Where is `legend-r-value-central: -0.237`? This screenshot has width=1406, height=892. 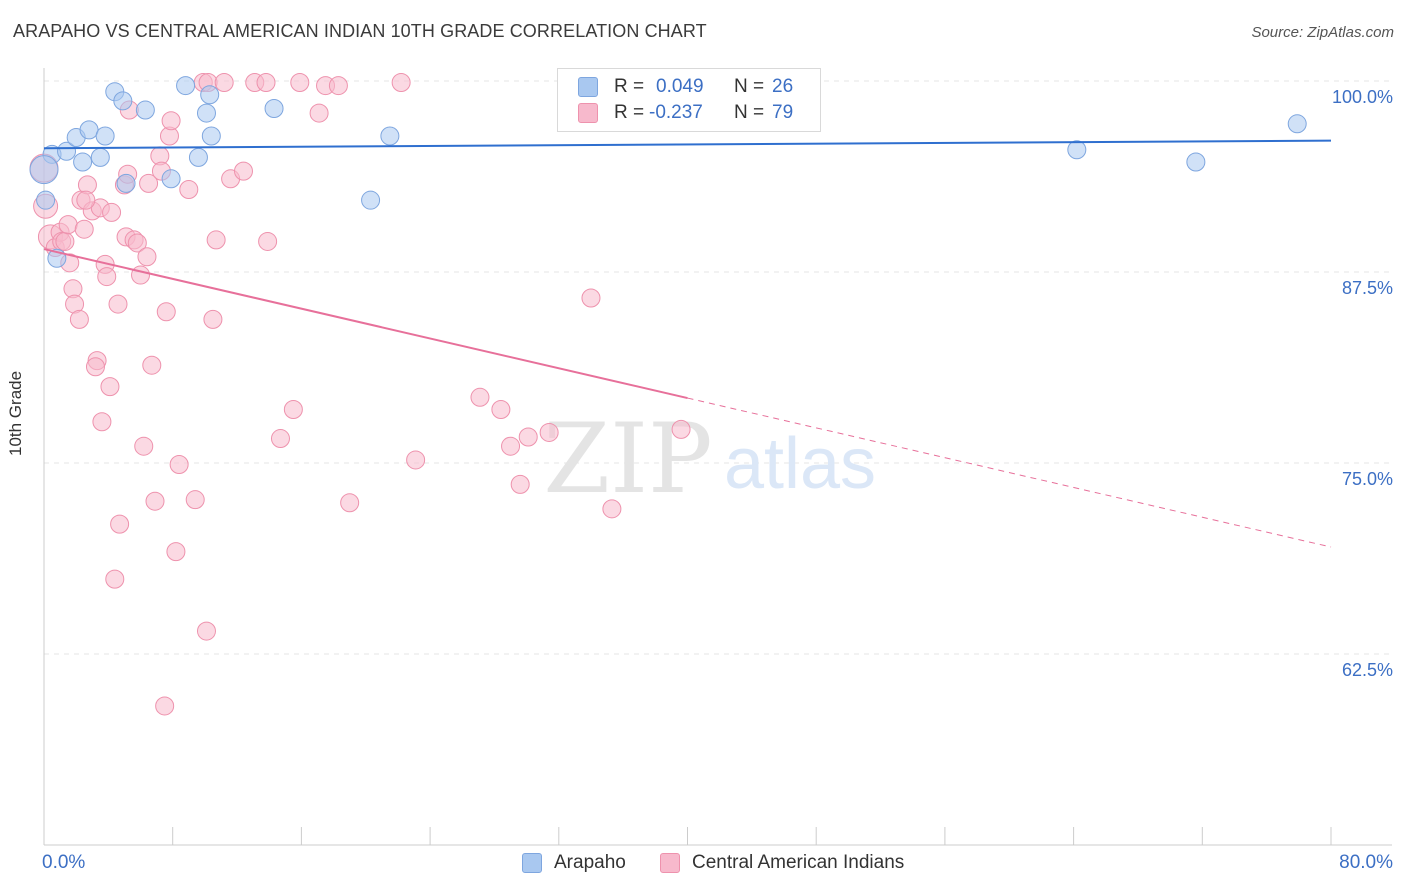
legend-r-value-central: -0.237 is located at coordinates (676, 112).